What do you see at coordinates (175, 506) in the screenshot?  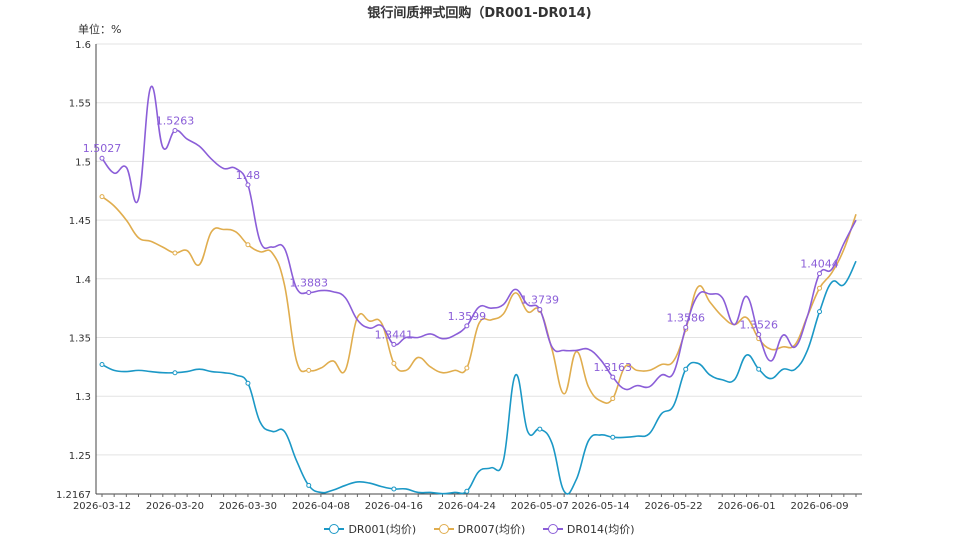 I see `x-tick-label: 2026-03-20` at bounding box center [175, 506].